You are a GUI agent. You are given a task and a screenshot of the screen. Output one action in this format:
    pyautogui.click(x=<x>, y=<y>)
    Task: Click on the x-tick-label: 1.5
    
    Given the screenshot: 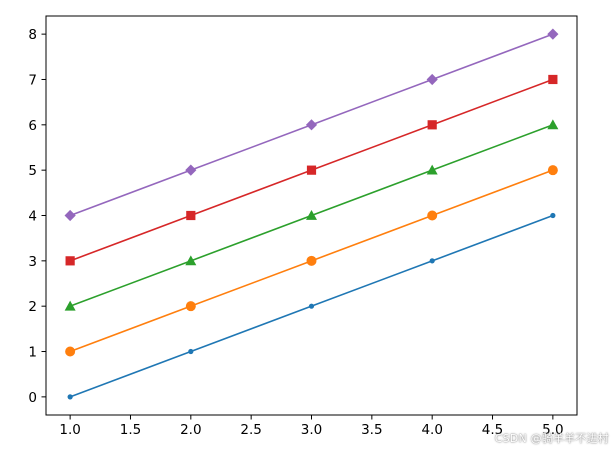 What is the action you would take?
    pyautogui.click(x=130, y=430)
    